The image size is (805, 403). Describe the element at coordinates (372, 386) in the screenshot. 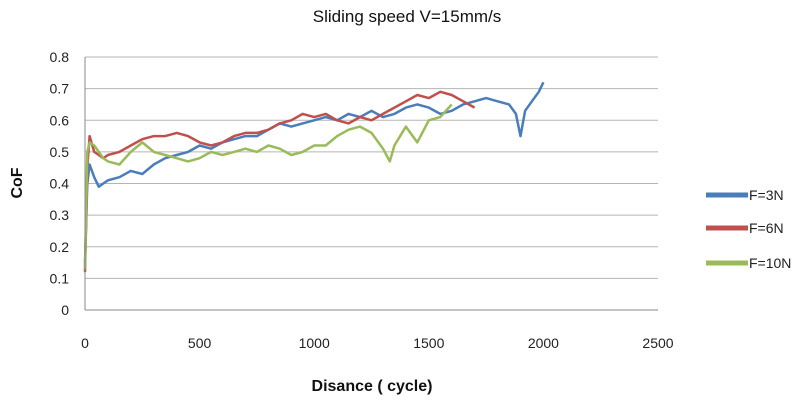

I see `x-axis-title: Disance ( cycle)` at that location.